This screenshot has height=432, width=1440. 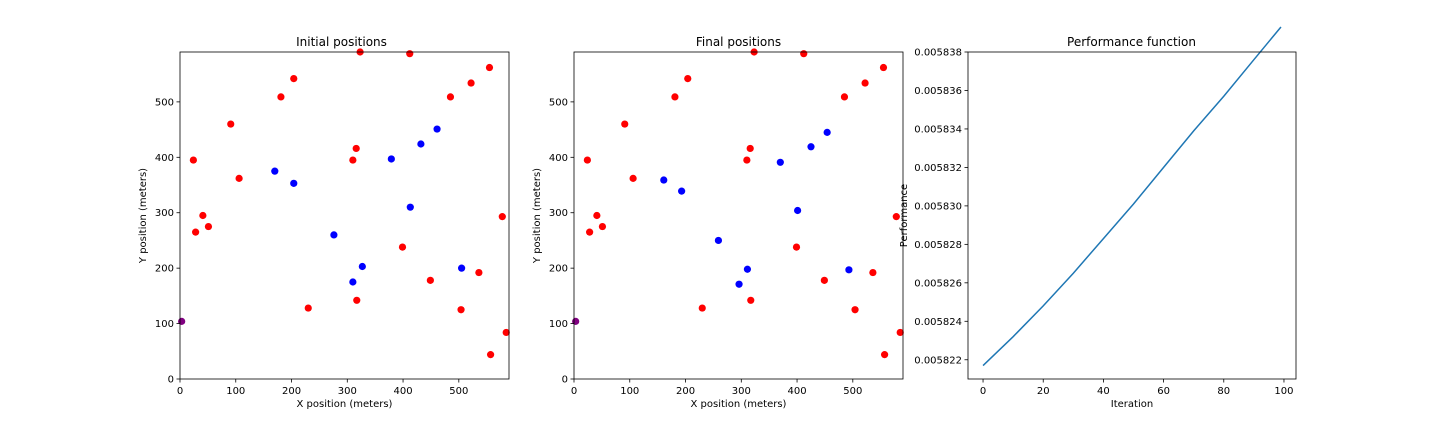 What do you see at coordinates (143, 216) in the screenshot?
I see `y-axis-label: Y position (meters)` at bounding box center [143, 216].